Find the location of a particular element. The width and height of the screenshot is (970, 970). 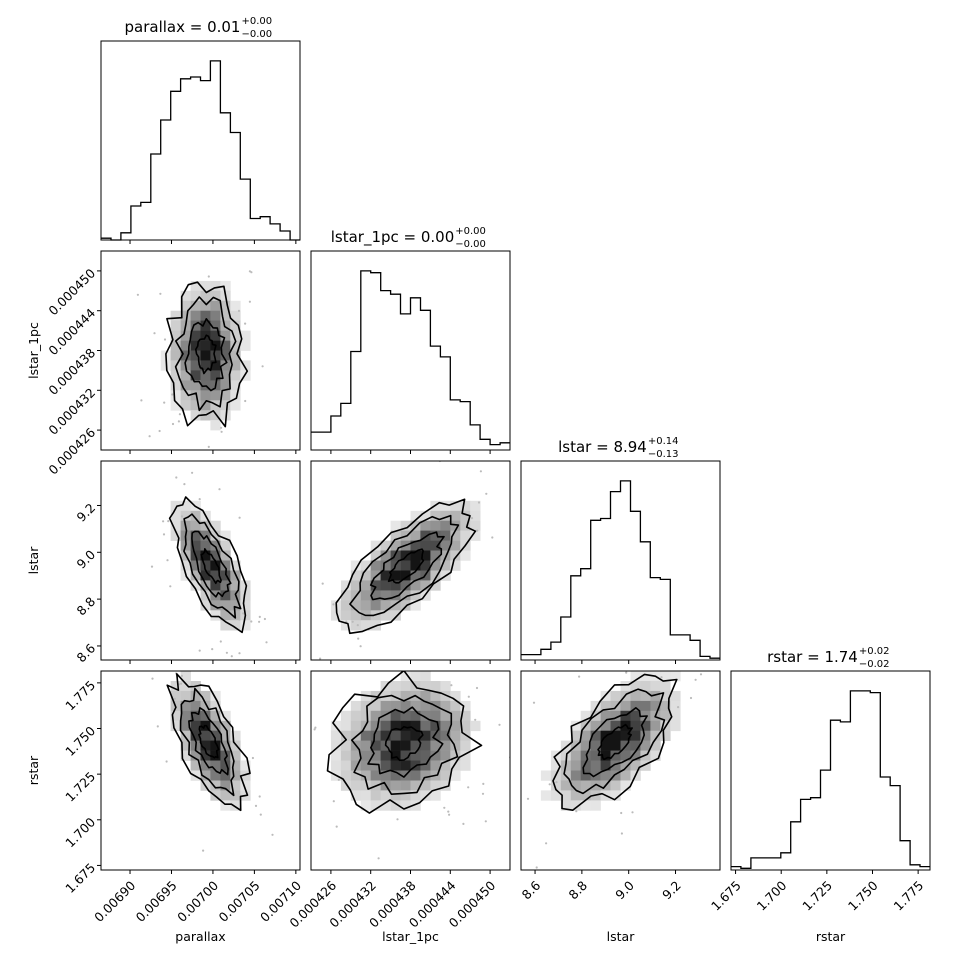

x-tick-label: 9.0 is located at coordinates (624, 890).